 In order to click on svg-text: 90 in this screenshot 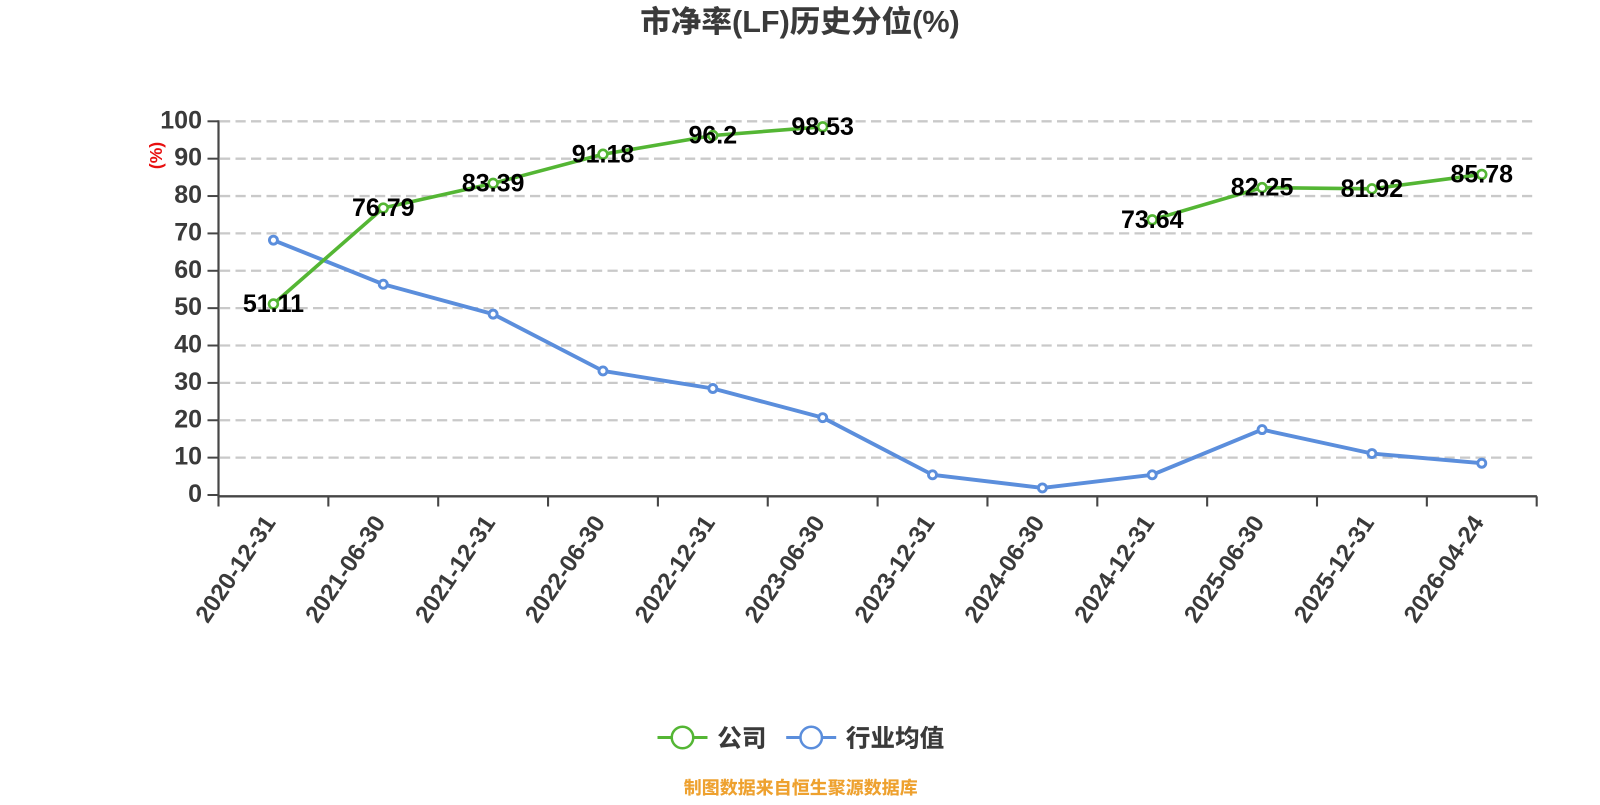, I will do `click(188, 158)`.